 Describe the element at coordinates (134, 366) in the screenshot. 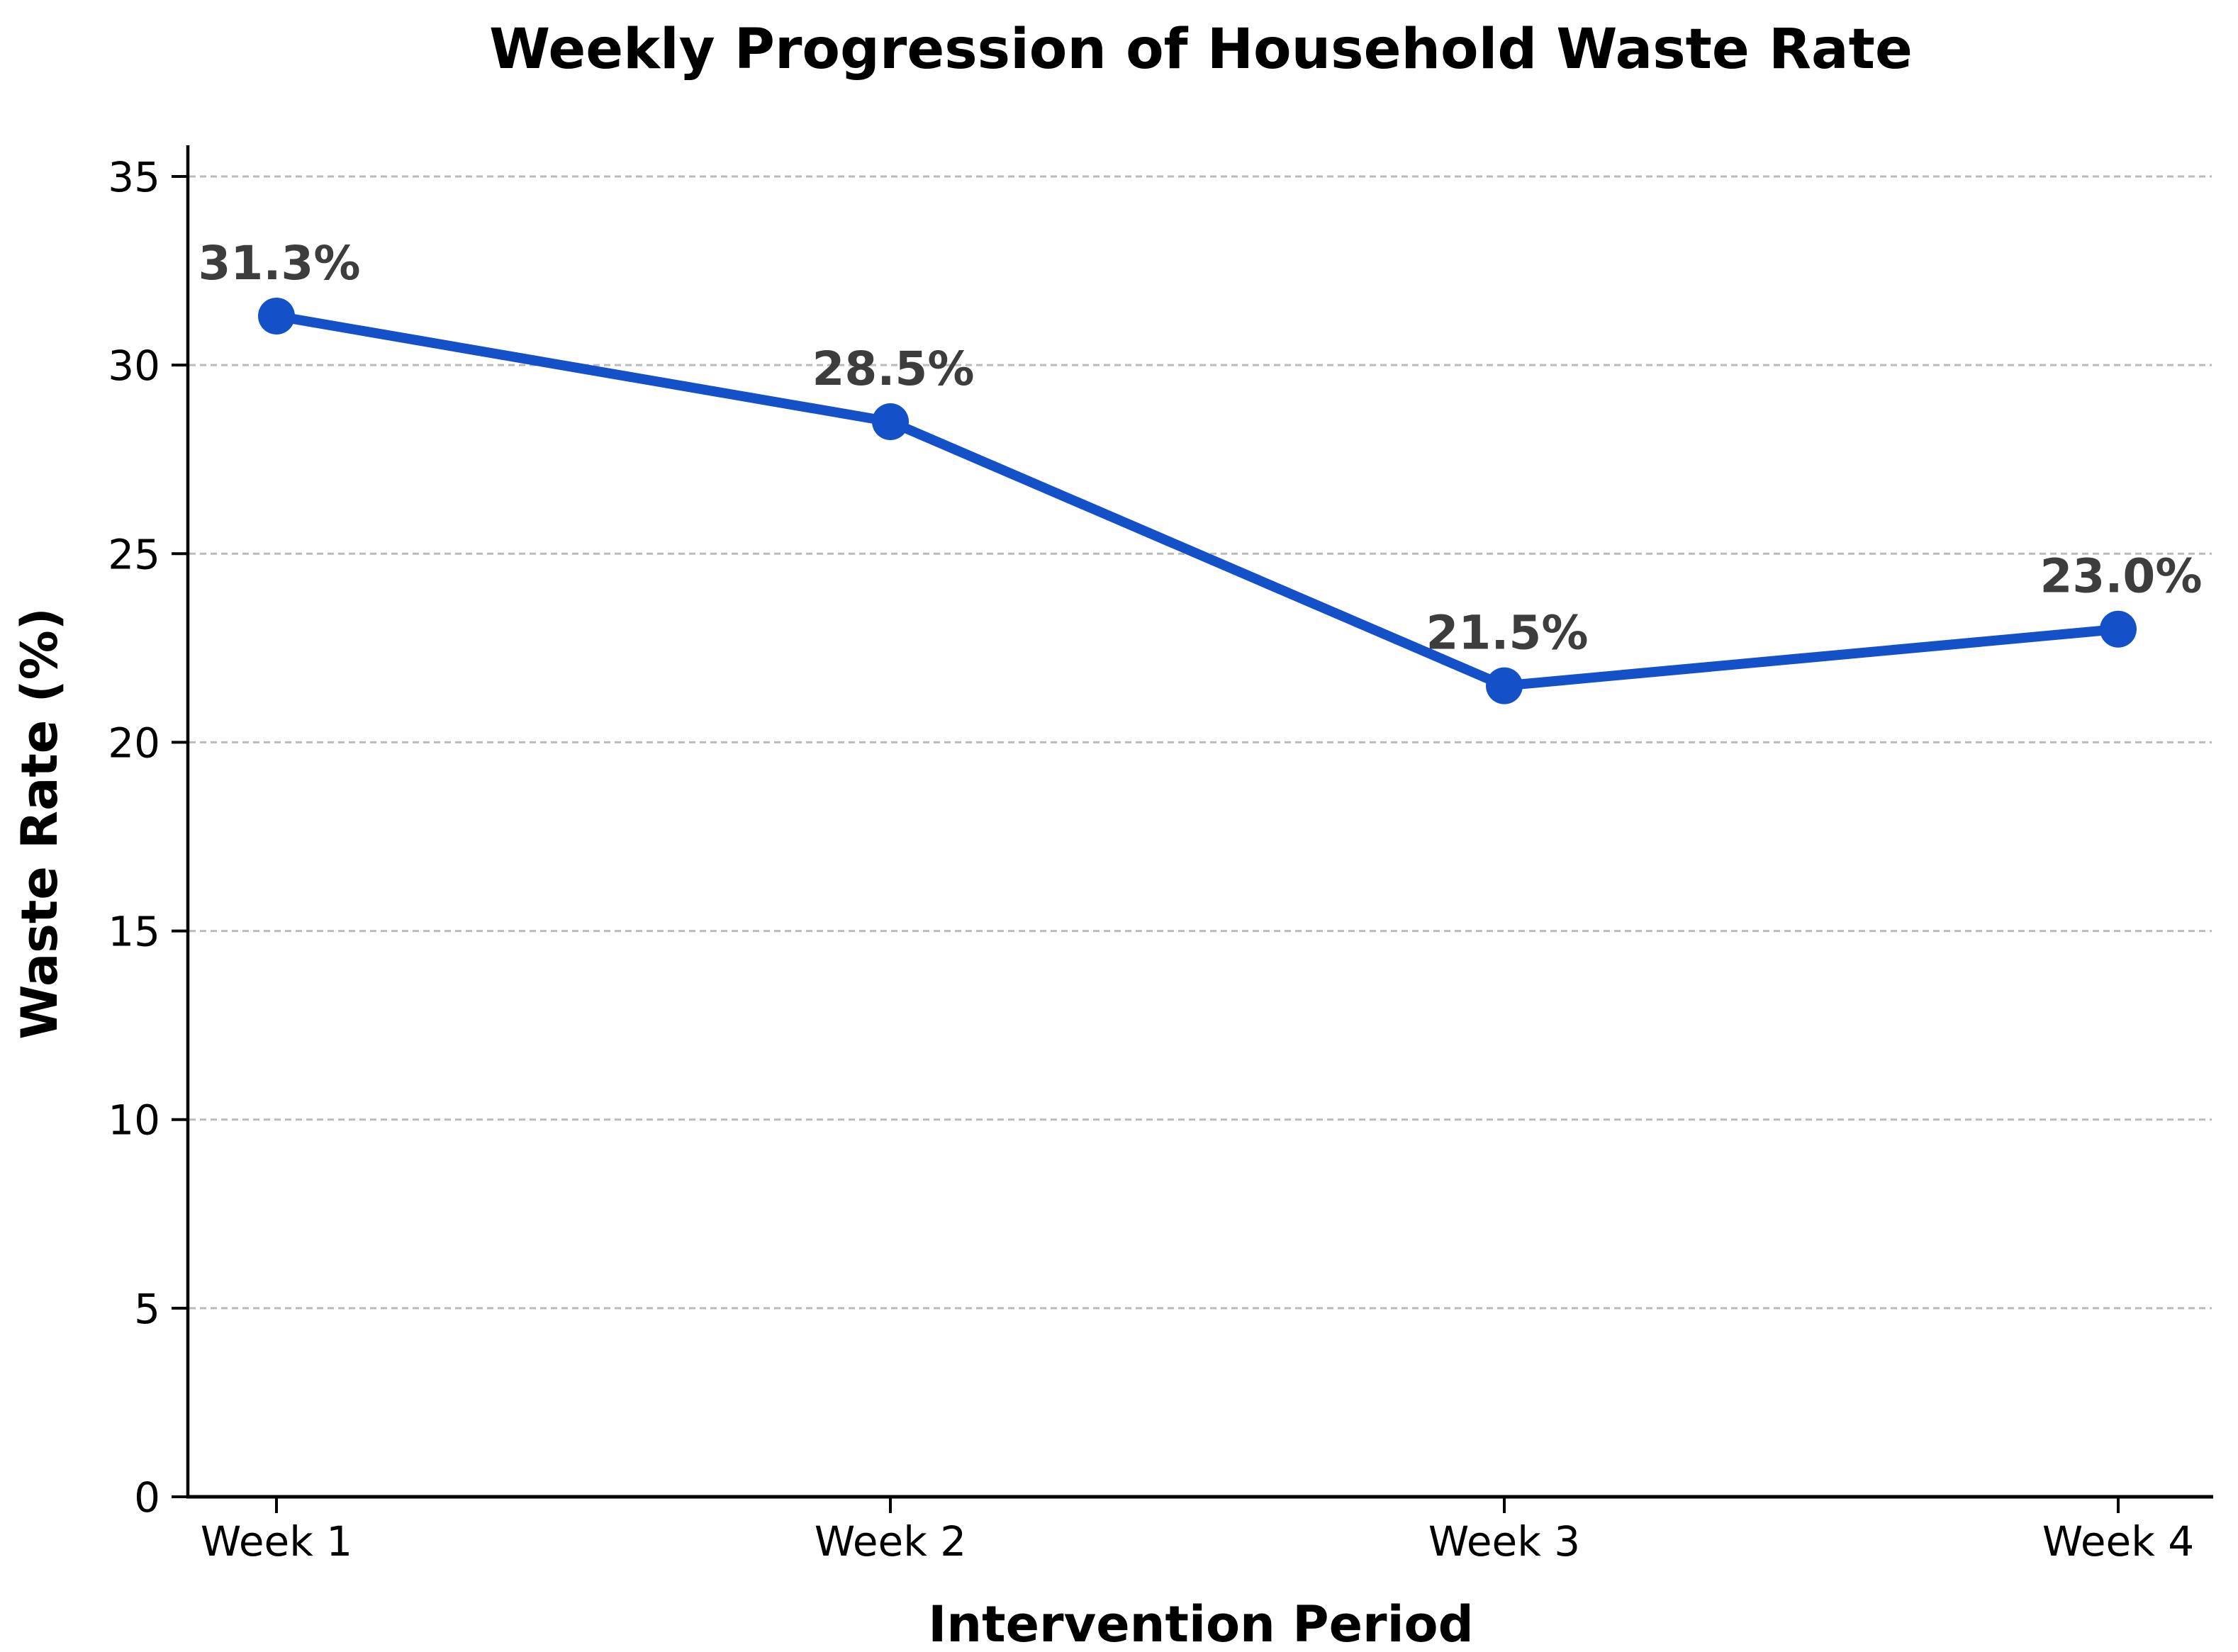

I see `y-tick-label-30: 30` at that location.